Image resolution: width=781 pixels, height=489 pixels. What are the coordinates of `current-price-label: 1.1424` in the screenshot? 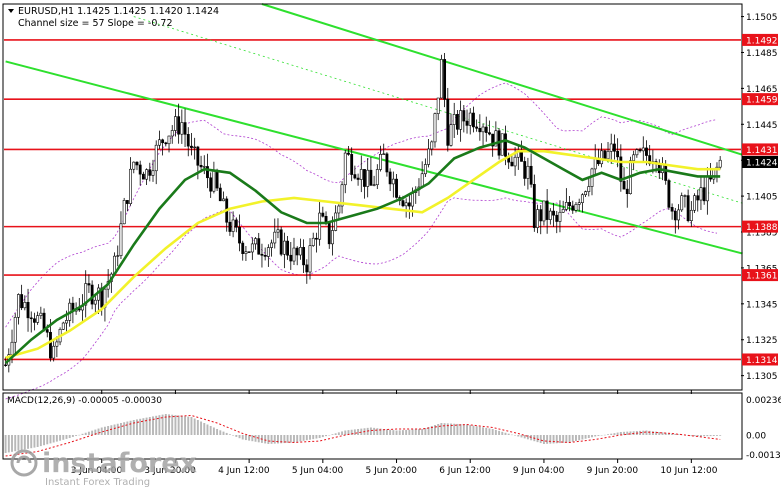 It's located at (762, 163).